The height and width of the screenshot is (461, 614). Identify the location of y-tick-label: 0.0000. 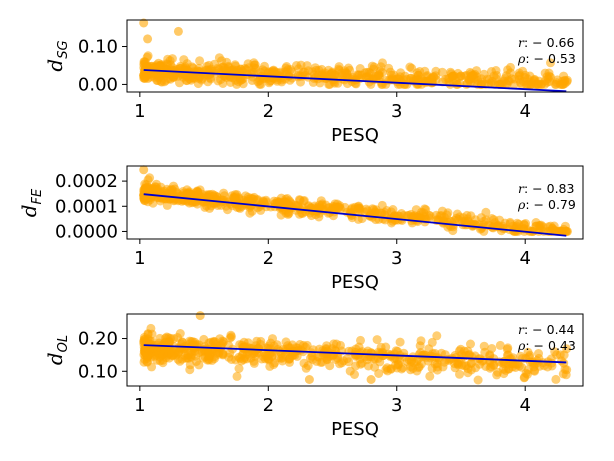
(86, 231).